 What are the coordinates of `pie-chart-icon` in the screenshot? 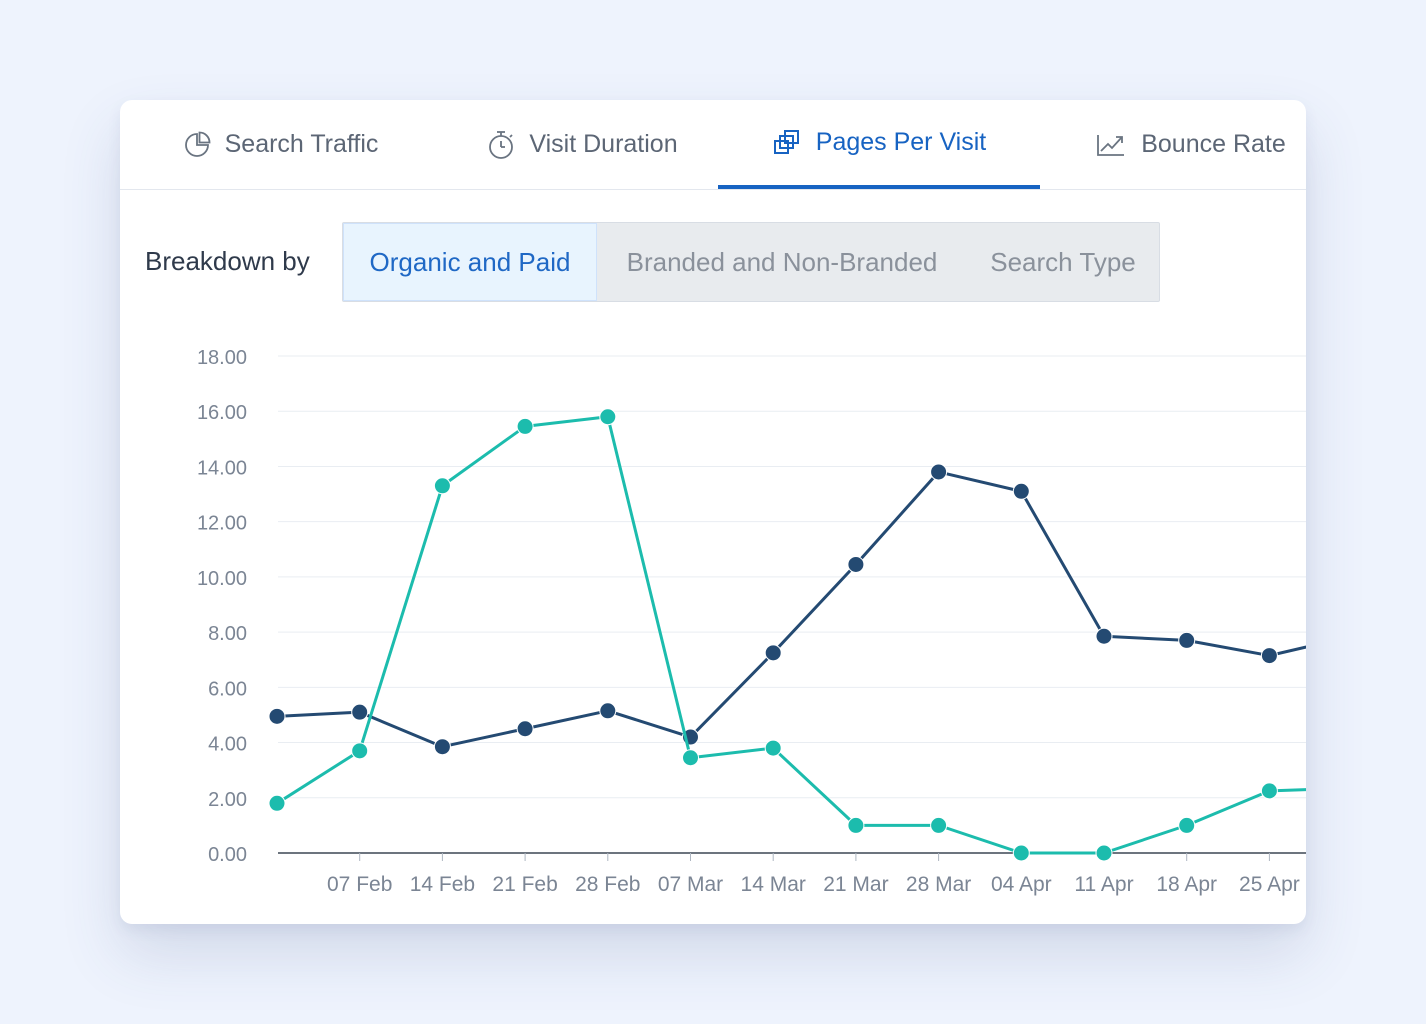 It's located at (197, 144).